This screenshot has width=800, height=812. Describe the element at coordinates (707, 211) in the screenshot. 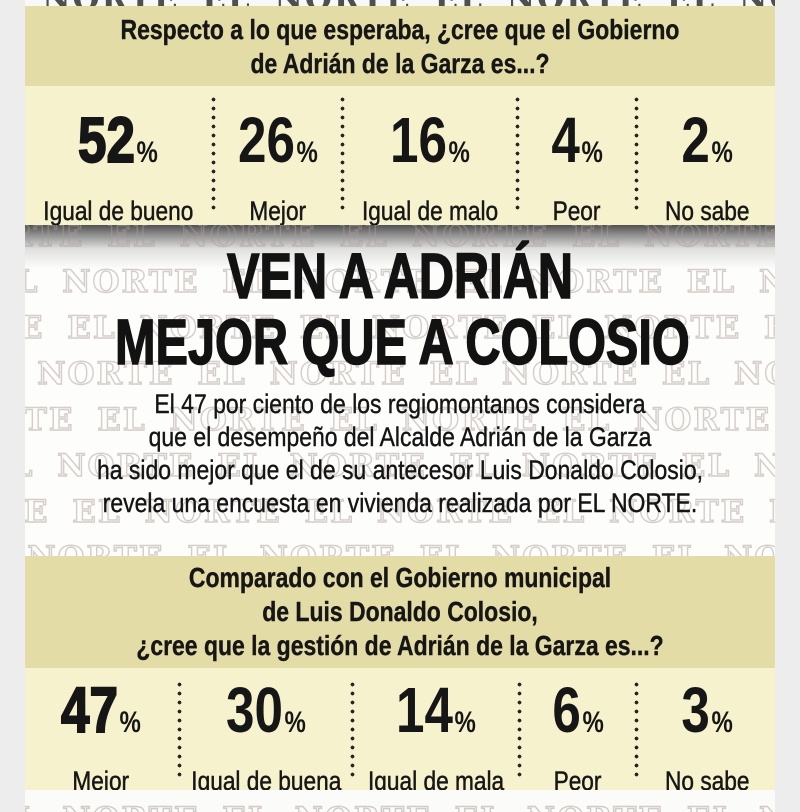

I see `stat-label: No sabe` at that location.